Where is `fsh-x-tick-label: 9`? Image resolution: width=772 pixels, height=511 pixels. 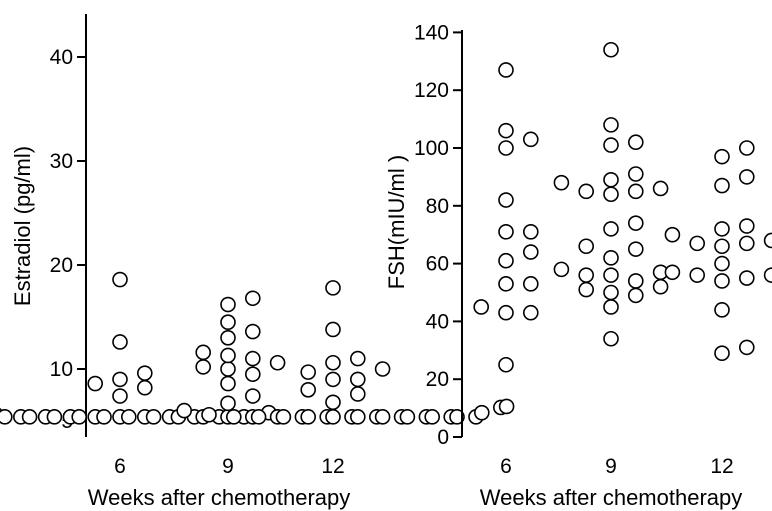 fsh-x-tick-label: 9 is located at coordinates (611, 466).